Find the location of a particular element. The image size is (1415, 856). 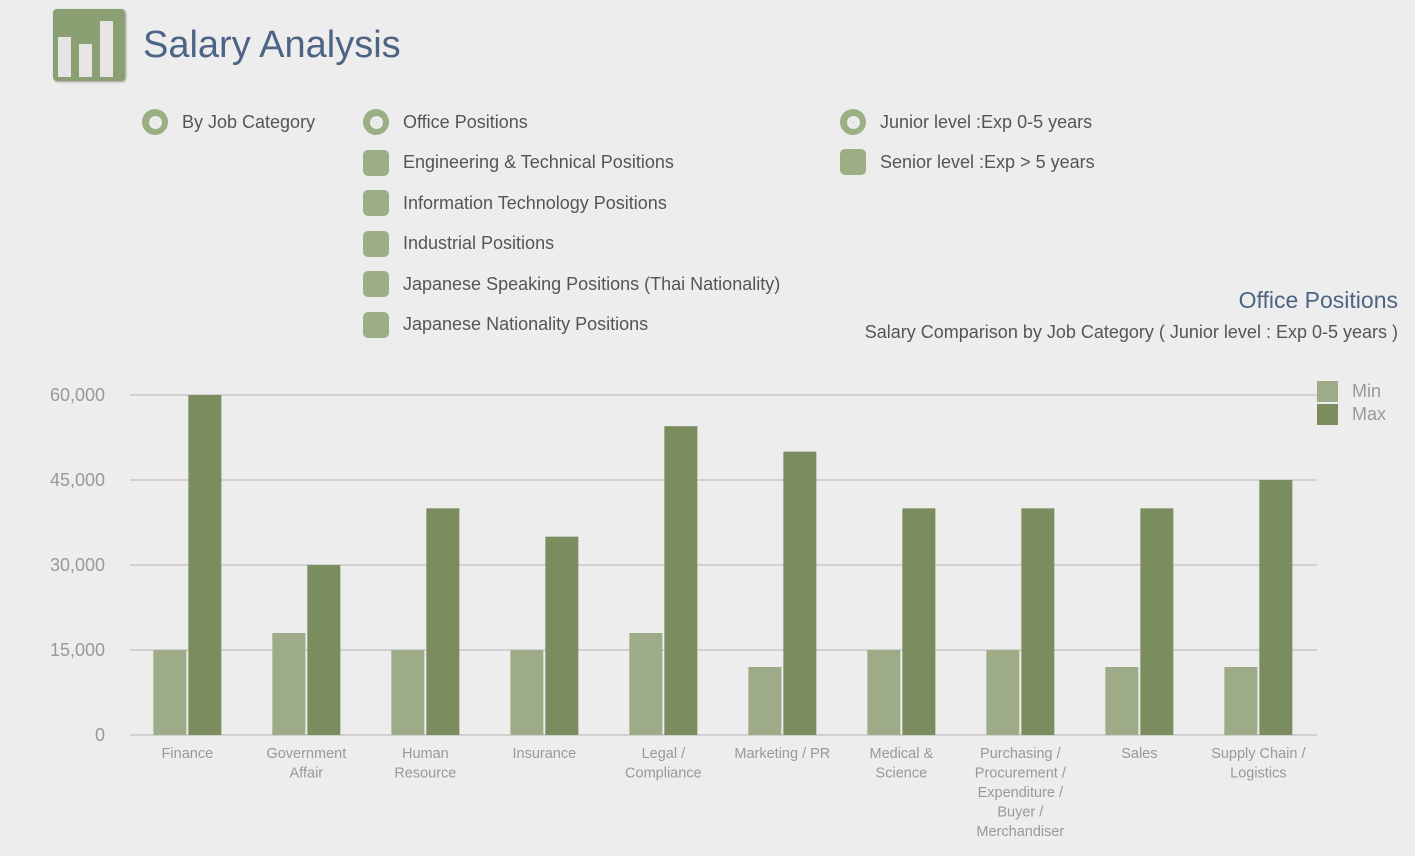

filter-option: Information Technology Positions is located at coordinates (515, 203).